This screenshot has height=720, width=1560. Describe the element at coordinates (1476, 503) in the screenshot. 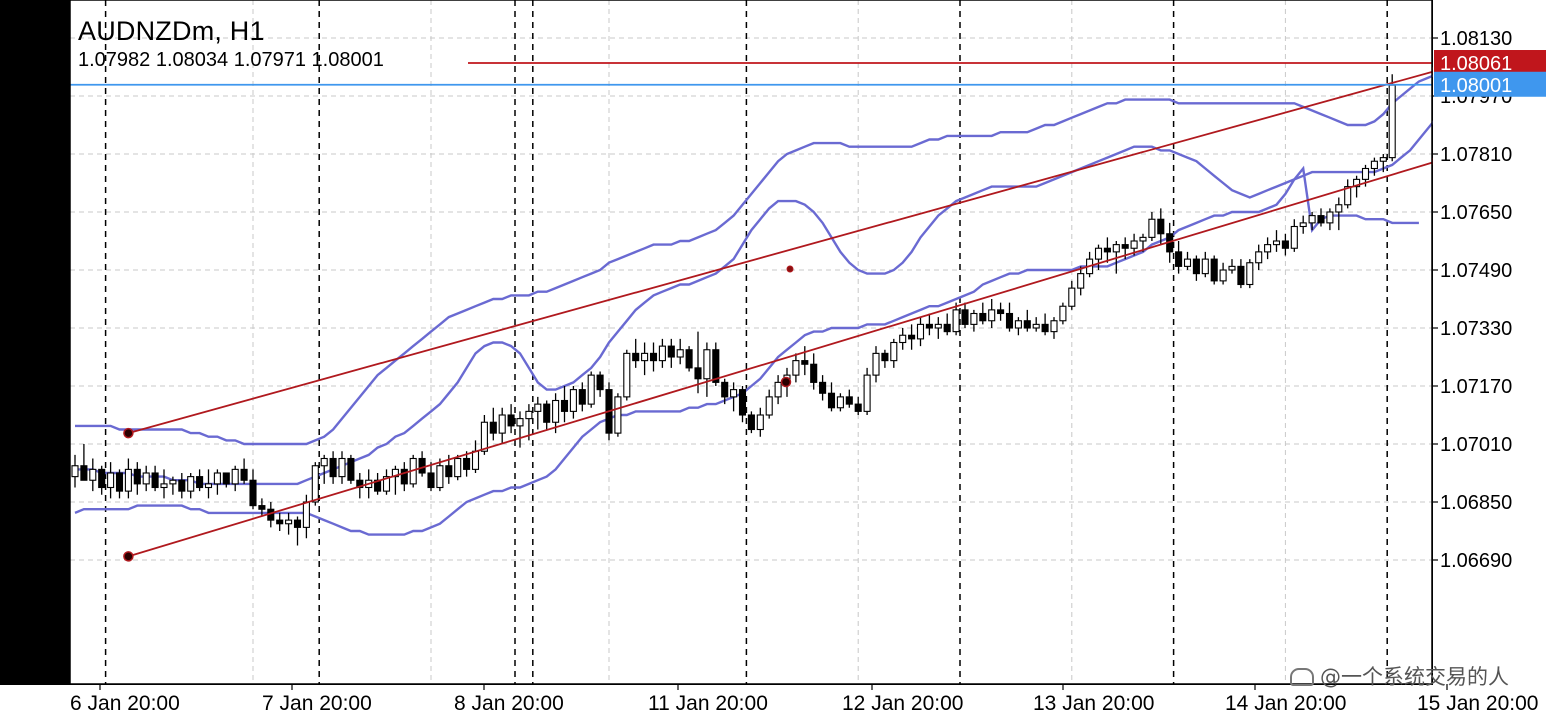

I see `price-tick-label: 1.06850` at that location.